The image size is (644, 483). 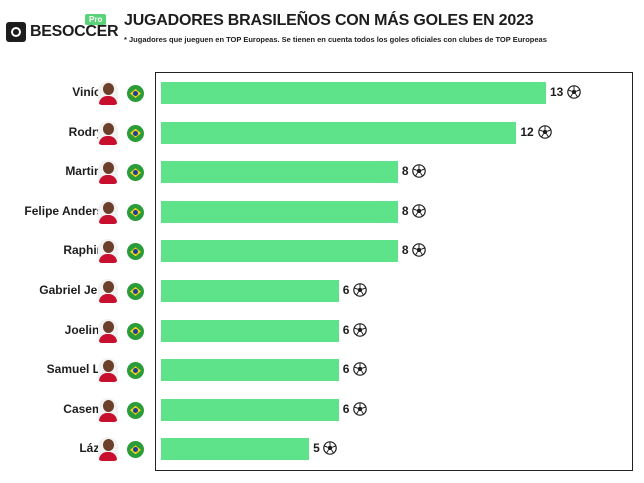 I want to click on bar-row: Gabriel Jesus 6, so click(x=322, y=291).